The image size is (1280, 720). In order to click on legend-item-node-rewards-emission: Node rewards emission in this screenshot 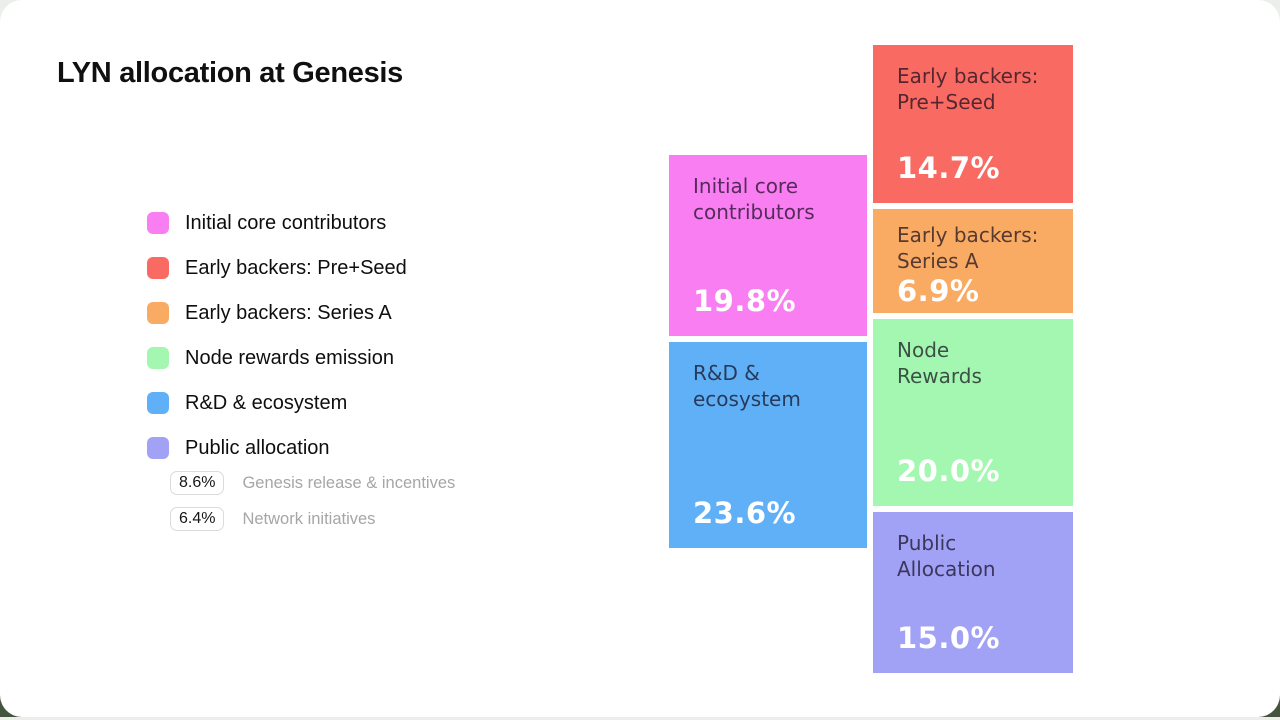, I will do `click(277, 358)`.